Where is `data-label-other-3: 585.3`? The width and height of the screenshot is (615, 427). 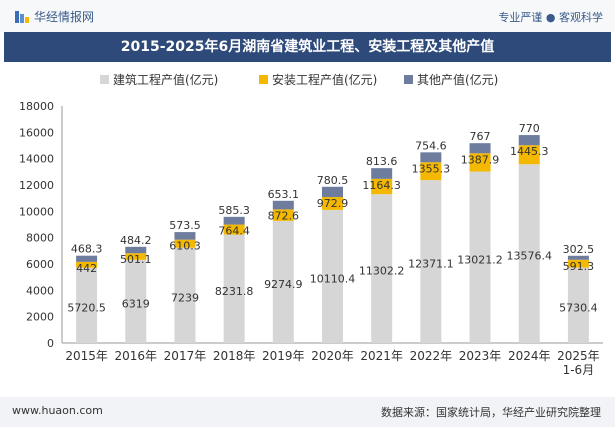
data-label-other-3: 585.3 is located at coordinates (234, 210).